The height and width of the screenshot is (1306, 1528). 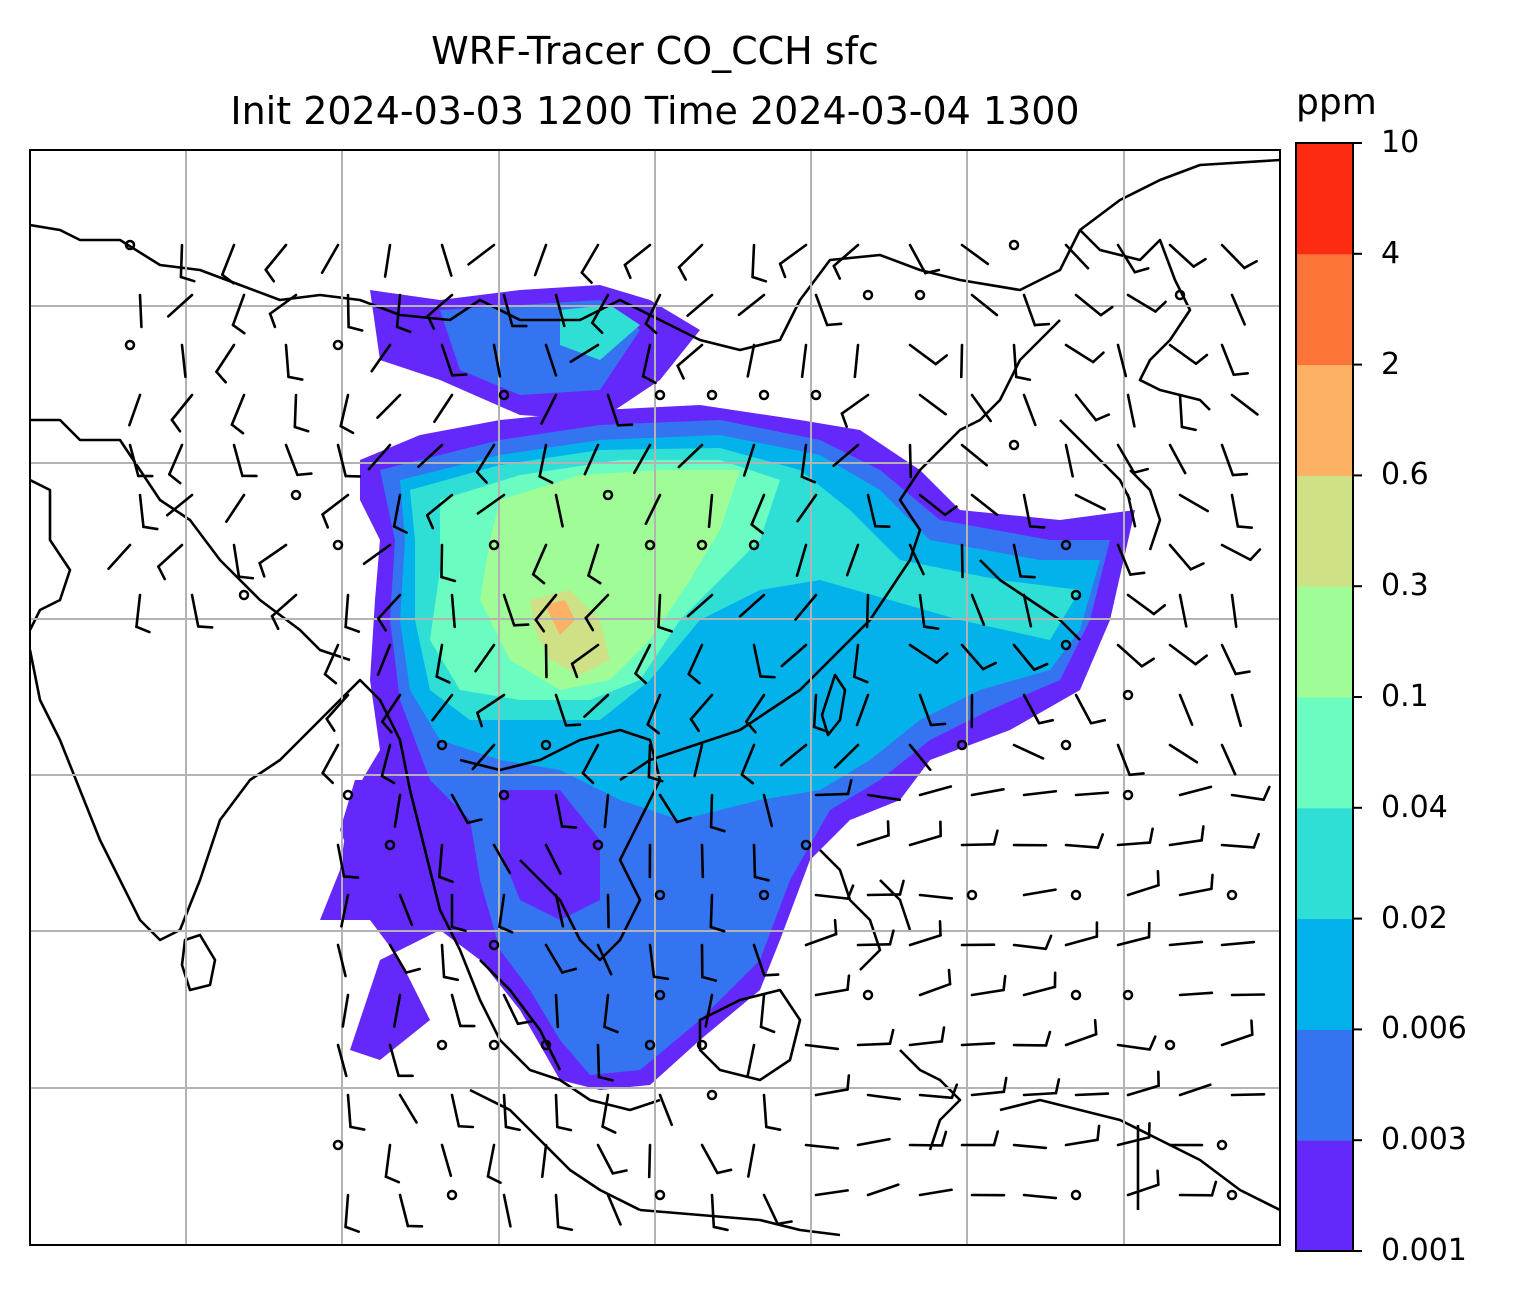 What do you see at coordinates (1391, 253) in the screenshot?
I see `colorbar-tick-label: 4` at bounding box center [1391, 253].